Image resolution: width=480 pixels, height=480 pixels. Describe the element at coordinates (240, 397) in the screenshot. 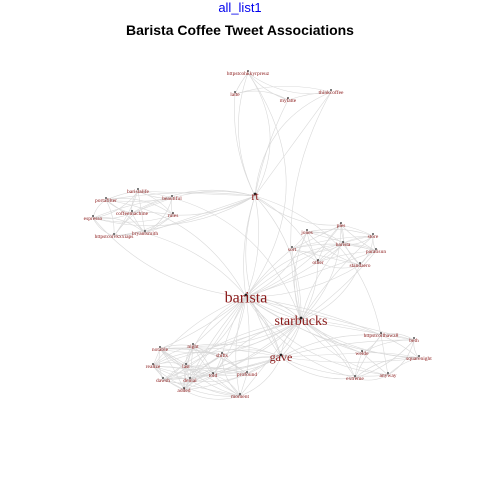

I see `node-label-moment: moment` at that location.